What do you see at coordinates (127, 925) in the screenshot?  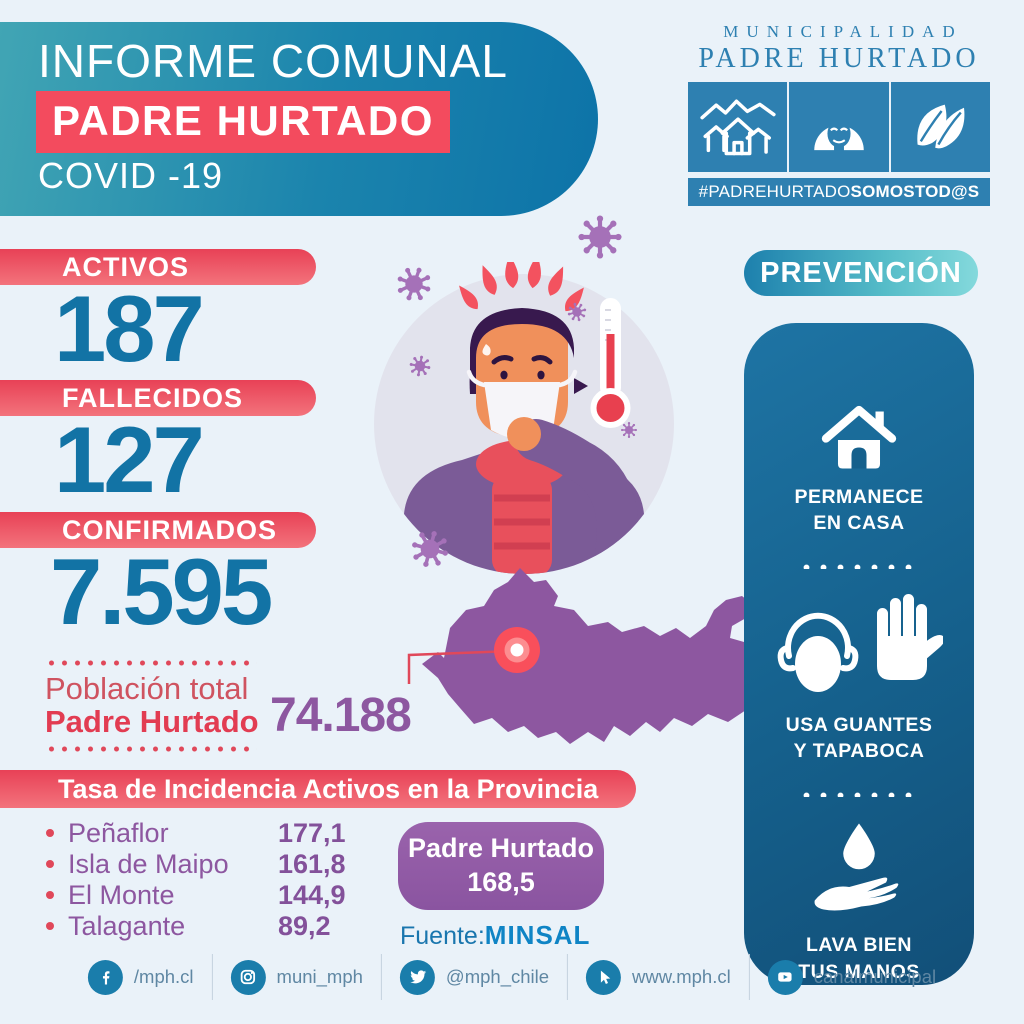 I see `commune-name-cell: Talagante` at bounding box center [127, 925].